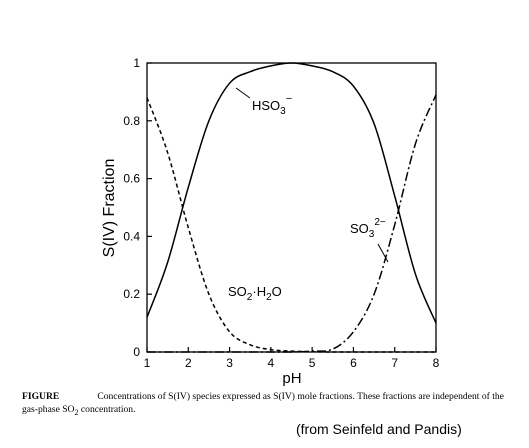 The width and height of the screenshot is (529, 448). Describe the element at coordinates (147, 363) in the screenshot. I see `x-tick-label: 1` at that location.